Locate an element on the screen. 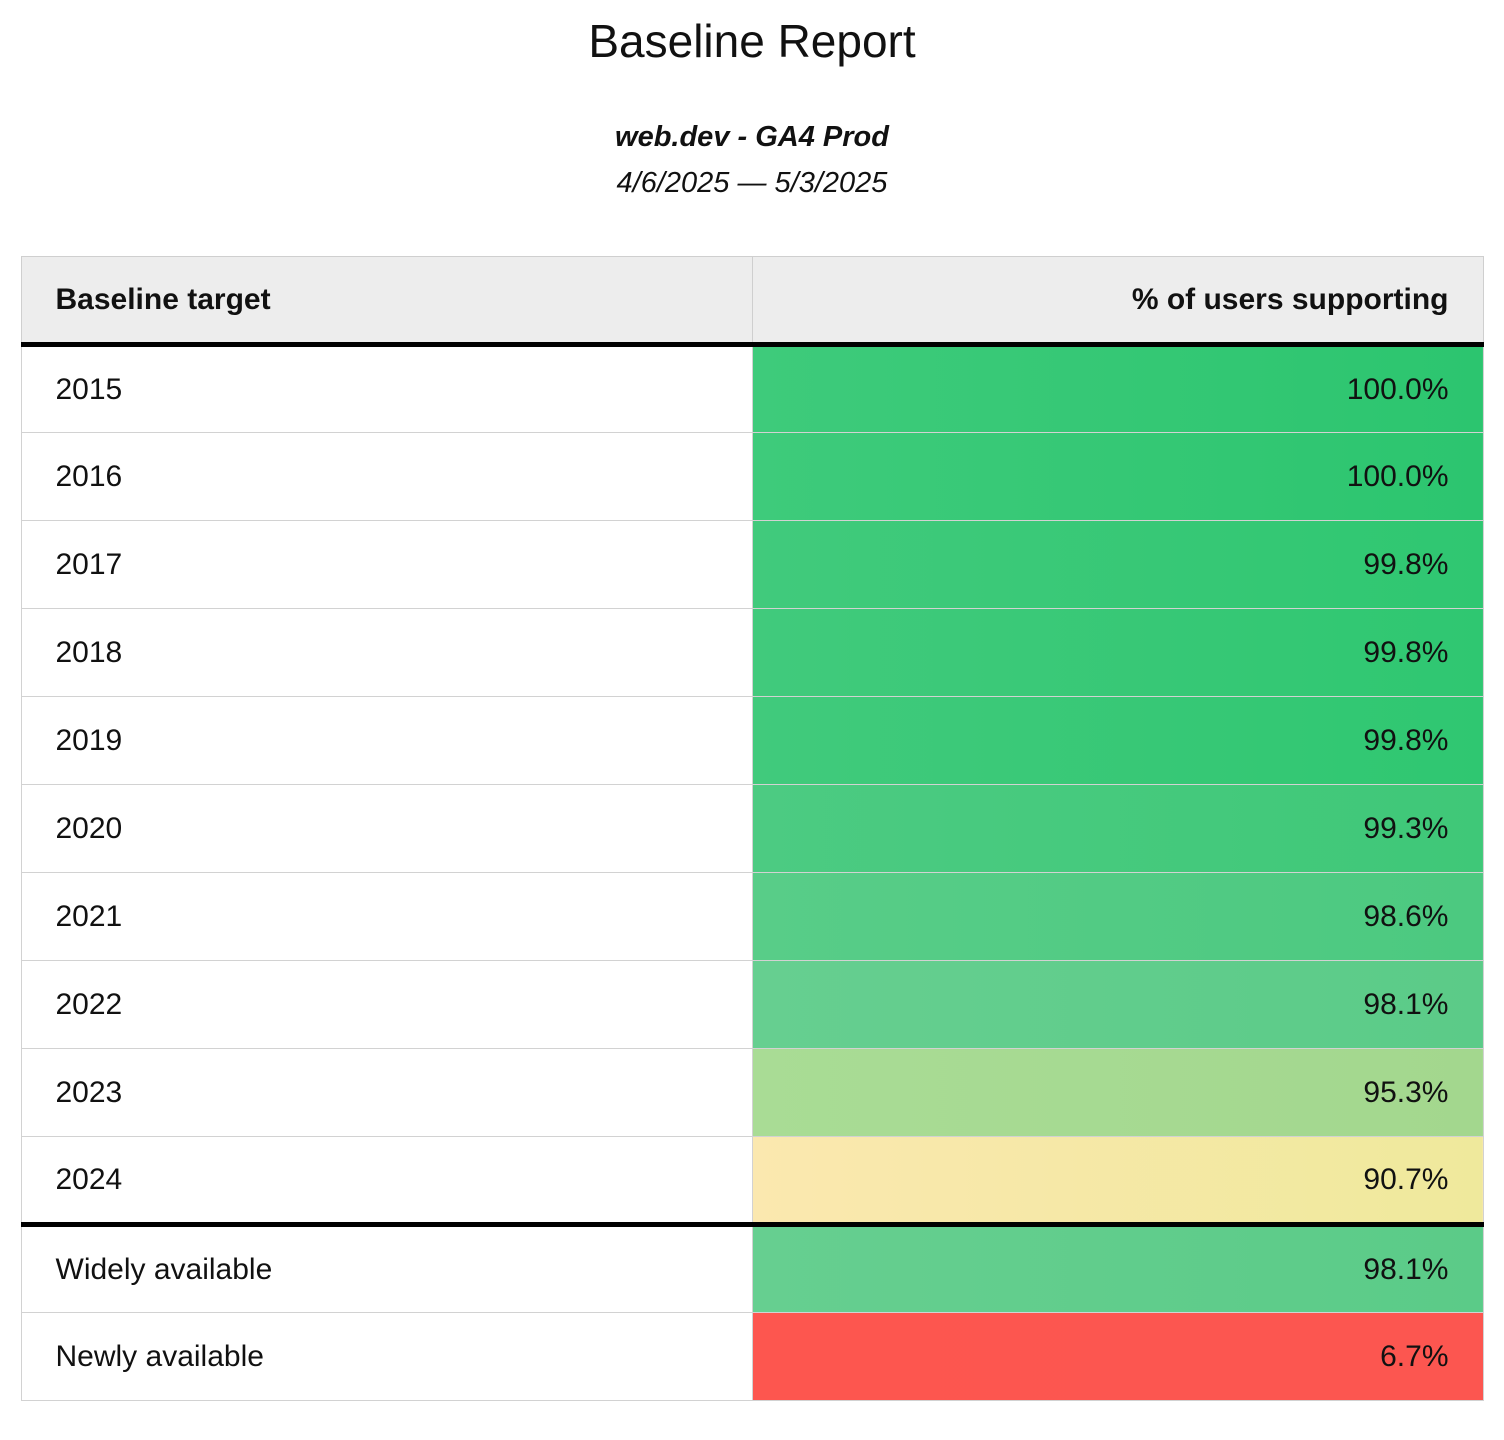 The image size is (1504, 1440). table-row: 2017 99.8% is located at coordinates (752, 564).